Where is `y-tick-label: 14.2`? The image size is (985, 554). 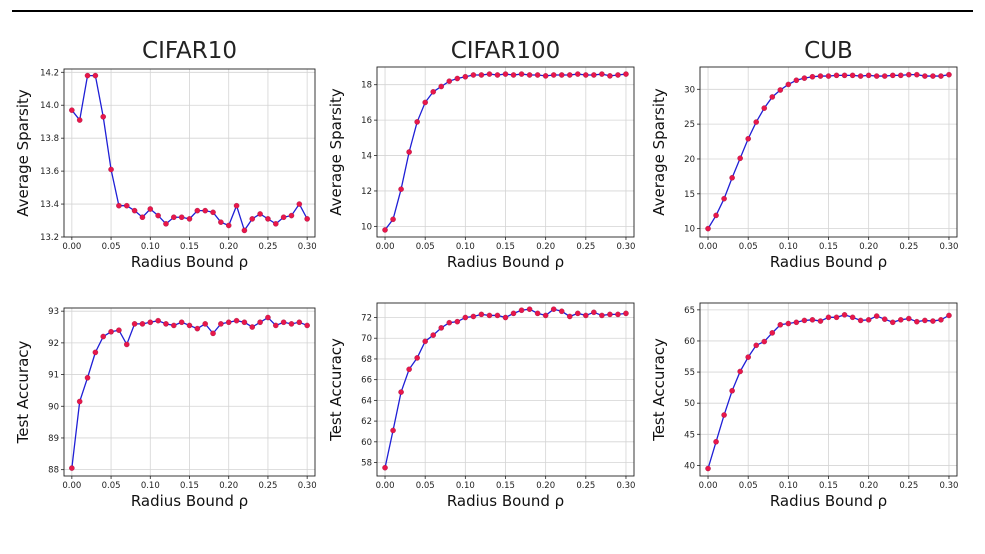 y-tick-label: 14.2 is located at coordinates (49, 73).